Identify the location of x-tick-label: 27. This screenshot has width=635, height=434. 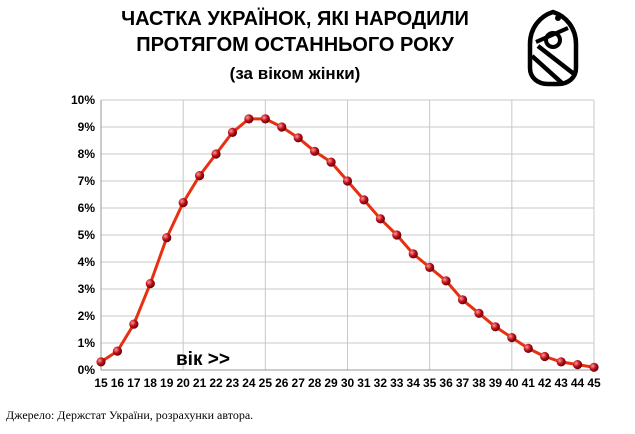
(299, 383).